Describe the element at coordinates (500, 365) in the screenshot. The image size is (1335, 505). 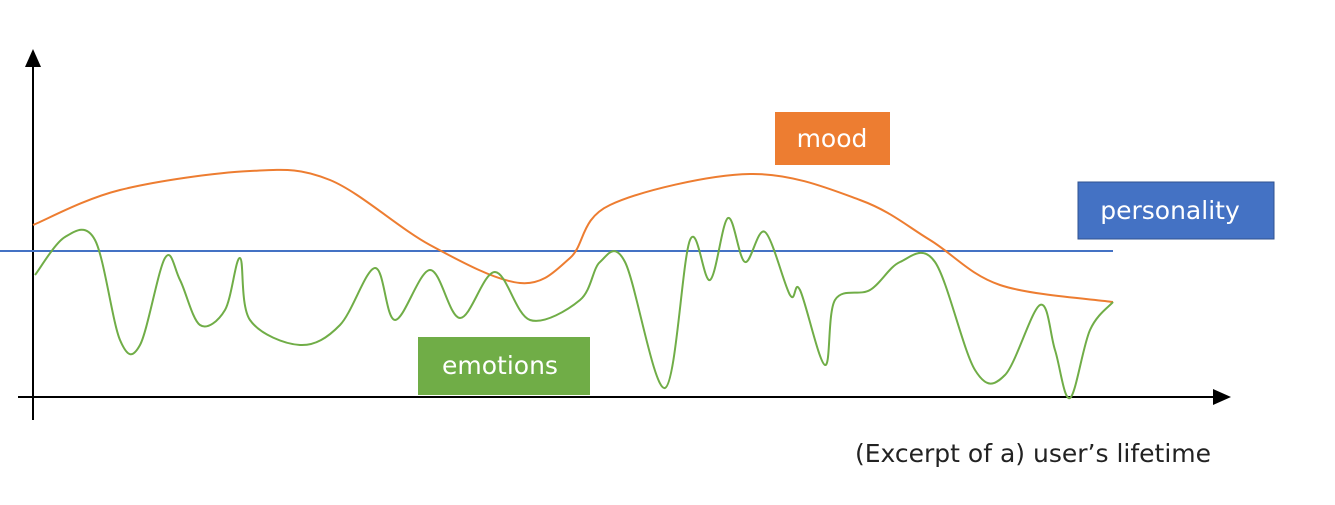
I see `emotions-label: emotions` at that location.